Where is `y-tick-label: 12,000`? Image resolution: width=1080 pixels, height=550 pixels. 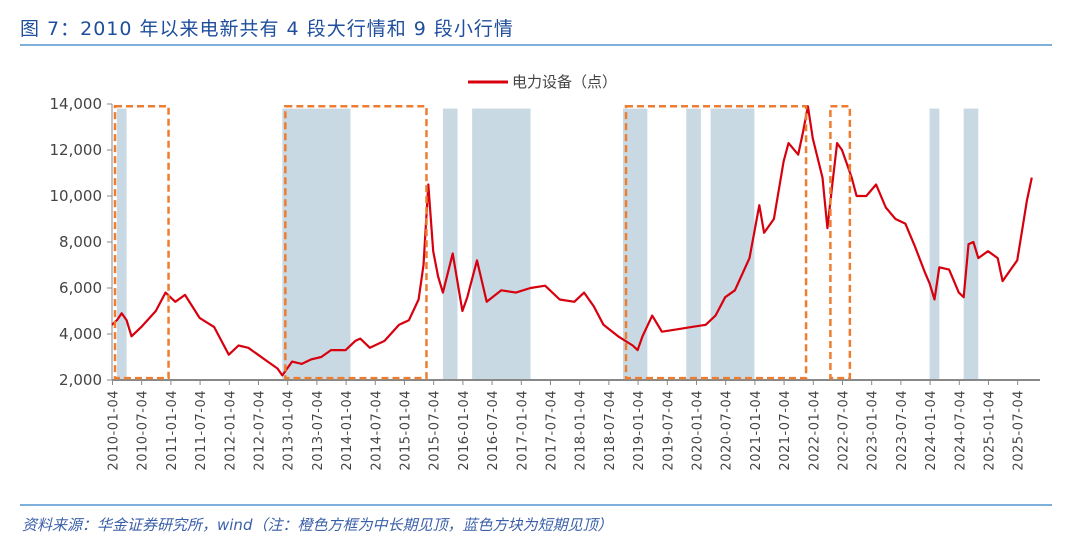
y-tick-label: 12,000 is located at coordinates (76, 150).